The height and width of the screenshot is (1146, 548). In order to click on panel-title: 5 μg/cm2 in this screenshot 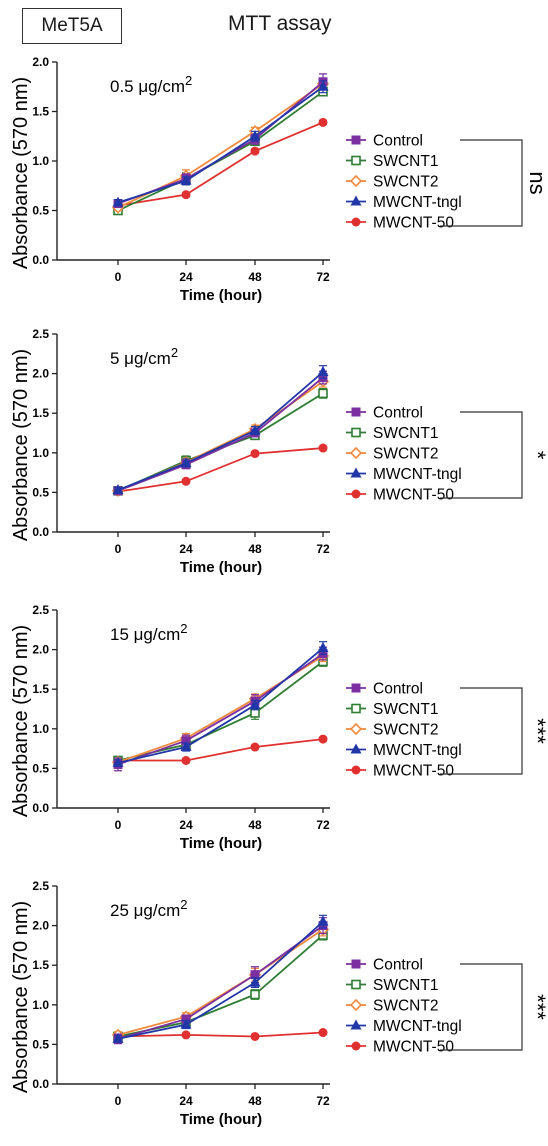, I will do `click(144, 356)`.